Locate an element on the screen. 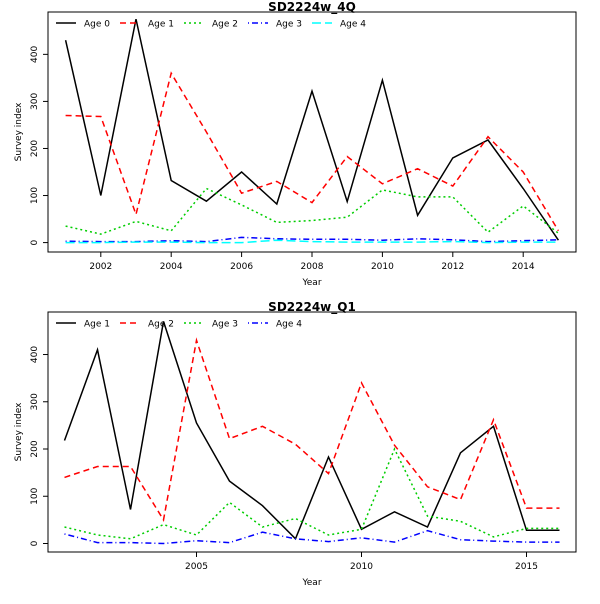  x-tick-label: 2014 is located at coordinates (523, 267).